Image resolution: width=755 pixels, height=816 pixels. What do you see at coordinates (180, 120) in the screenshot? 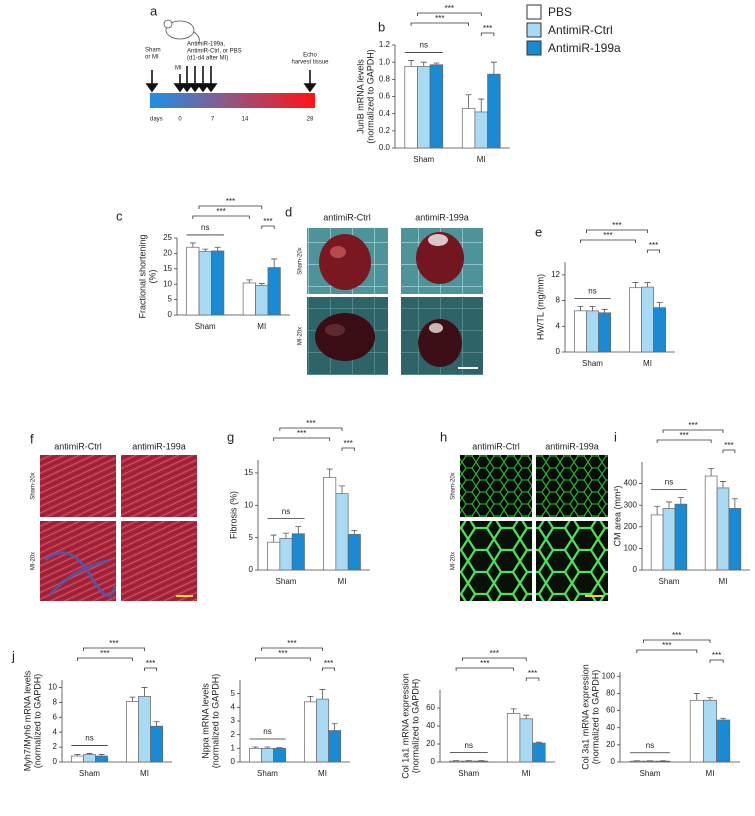
I see `timeline-tick-label: 0` at bounding box center [180, 120].